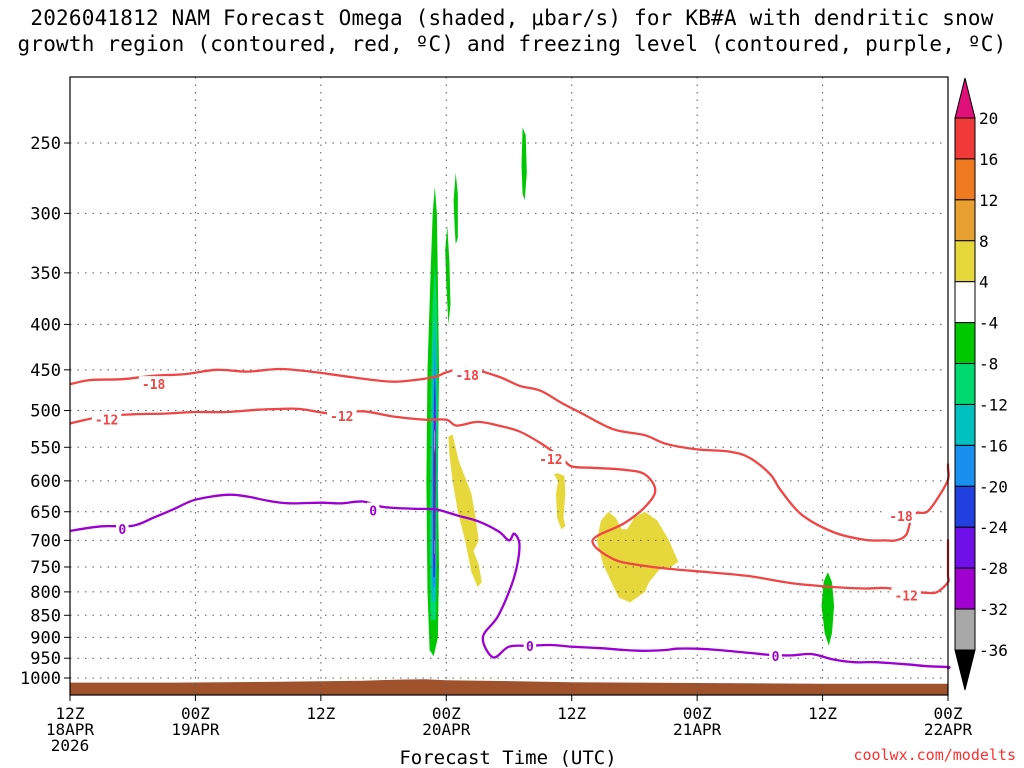 This screenshot has width=1024, height=768. I want to click on y-tick-label: 450, so click(45, 371).